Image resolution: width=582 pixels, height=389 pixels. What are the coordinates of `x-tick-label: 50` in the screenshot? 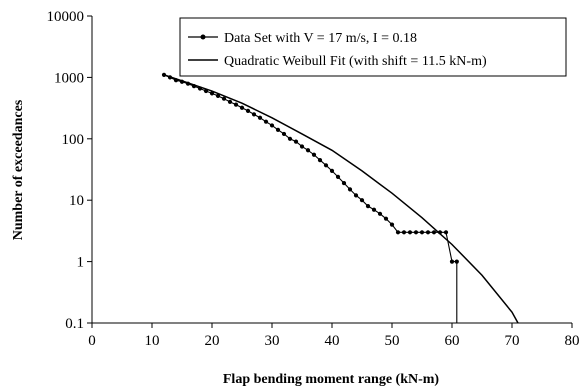 It's located at (392, 341).